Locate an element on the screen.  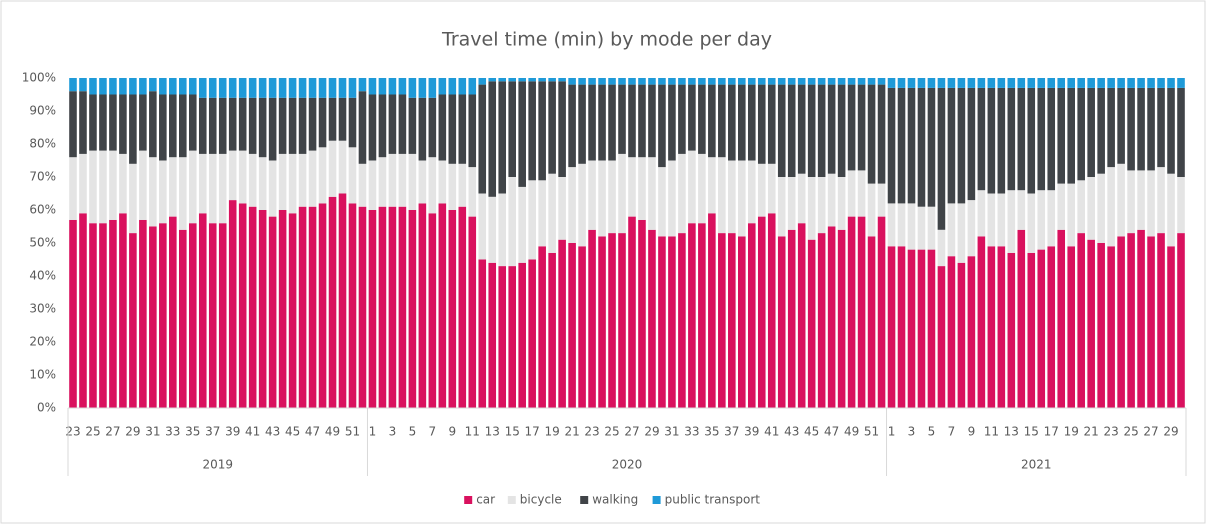
x-tick-label: 23 is located at coordinates (72, 432).